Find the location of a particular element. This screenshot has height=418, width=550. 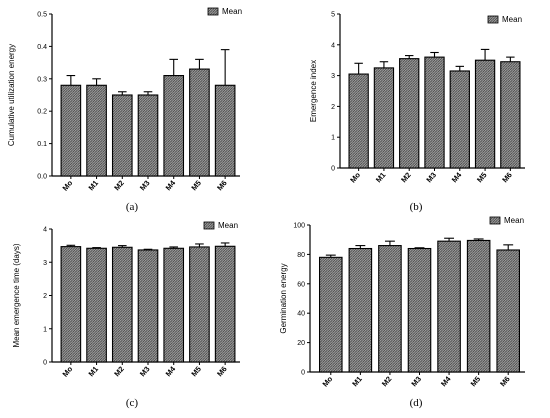

y-tick-label: 80 is located at coordinates (301, 255).